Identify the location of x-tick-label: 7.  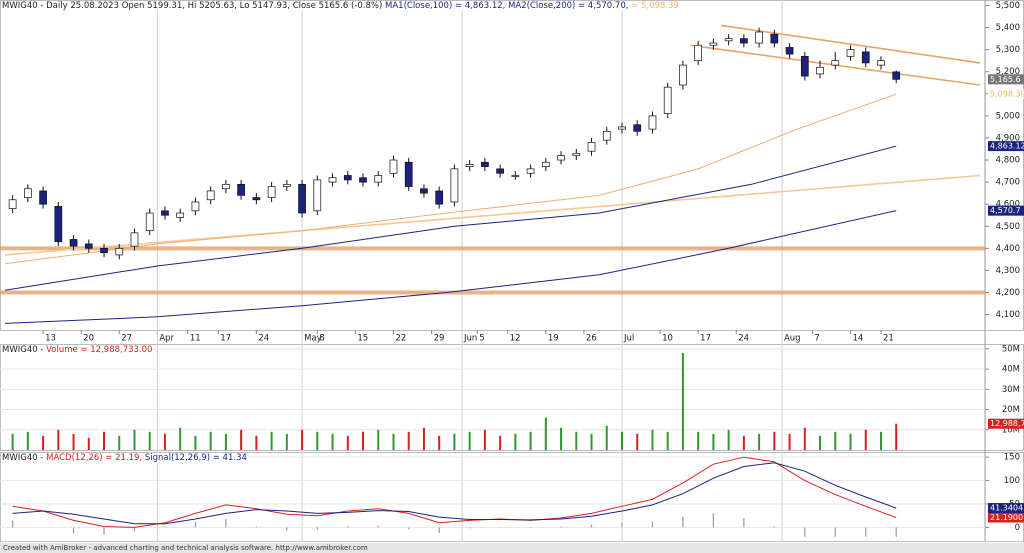
(816, 339).